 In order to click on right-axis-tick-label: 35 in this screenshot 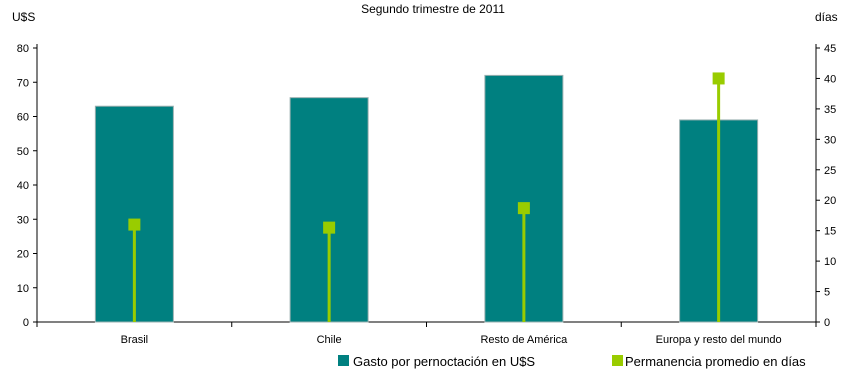, I will do `click(830, 110)`.